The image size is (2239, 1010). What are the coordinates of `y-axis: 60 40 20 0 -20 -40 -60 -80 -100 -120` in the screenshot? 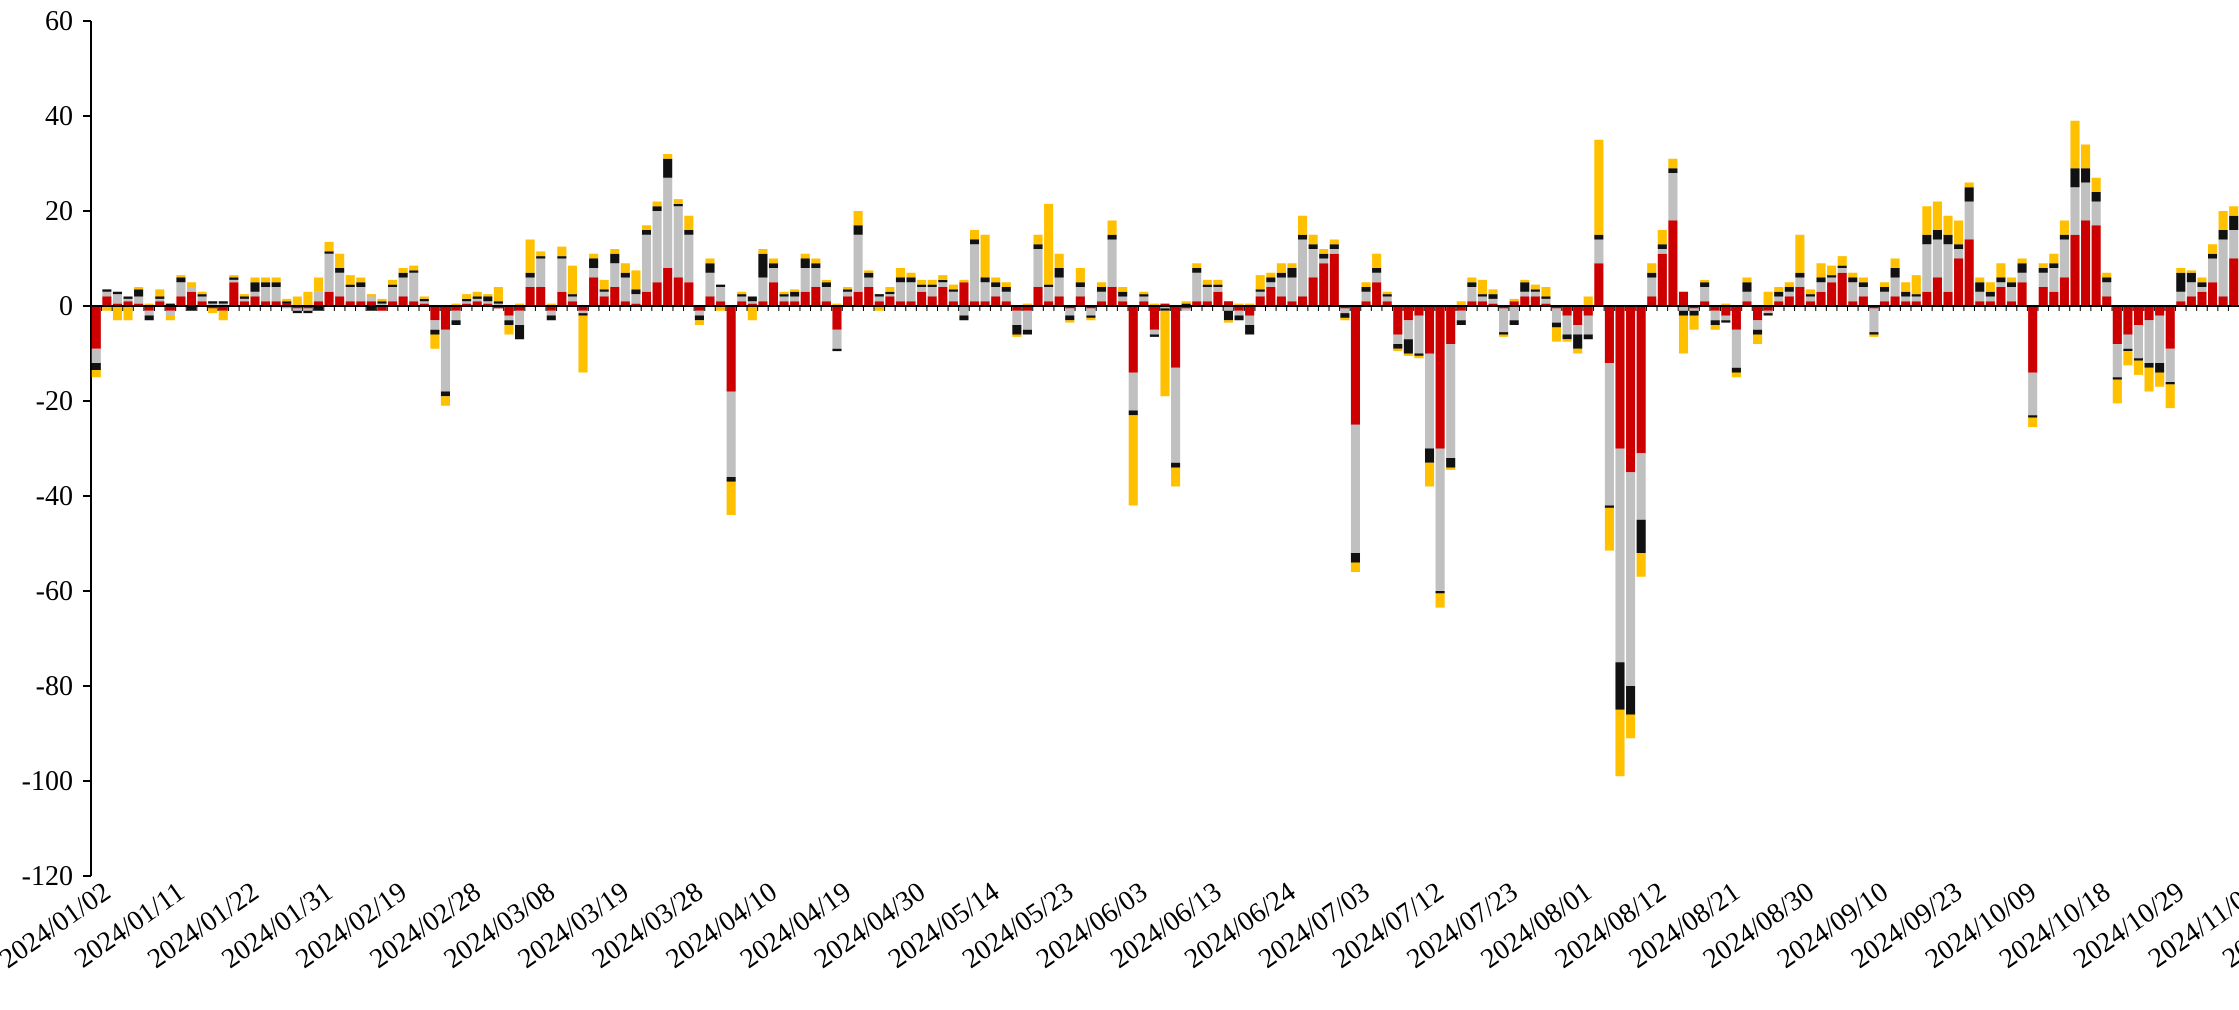 It's located at (57, 449).